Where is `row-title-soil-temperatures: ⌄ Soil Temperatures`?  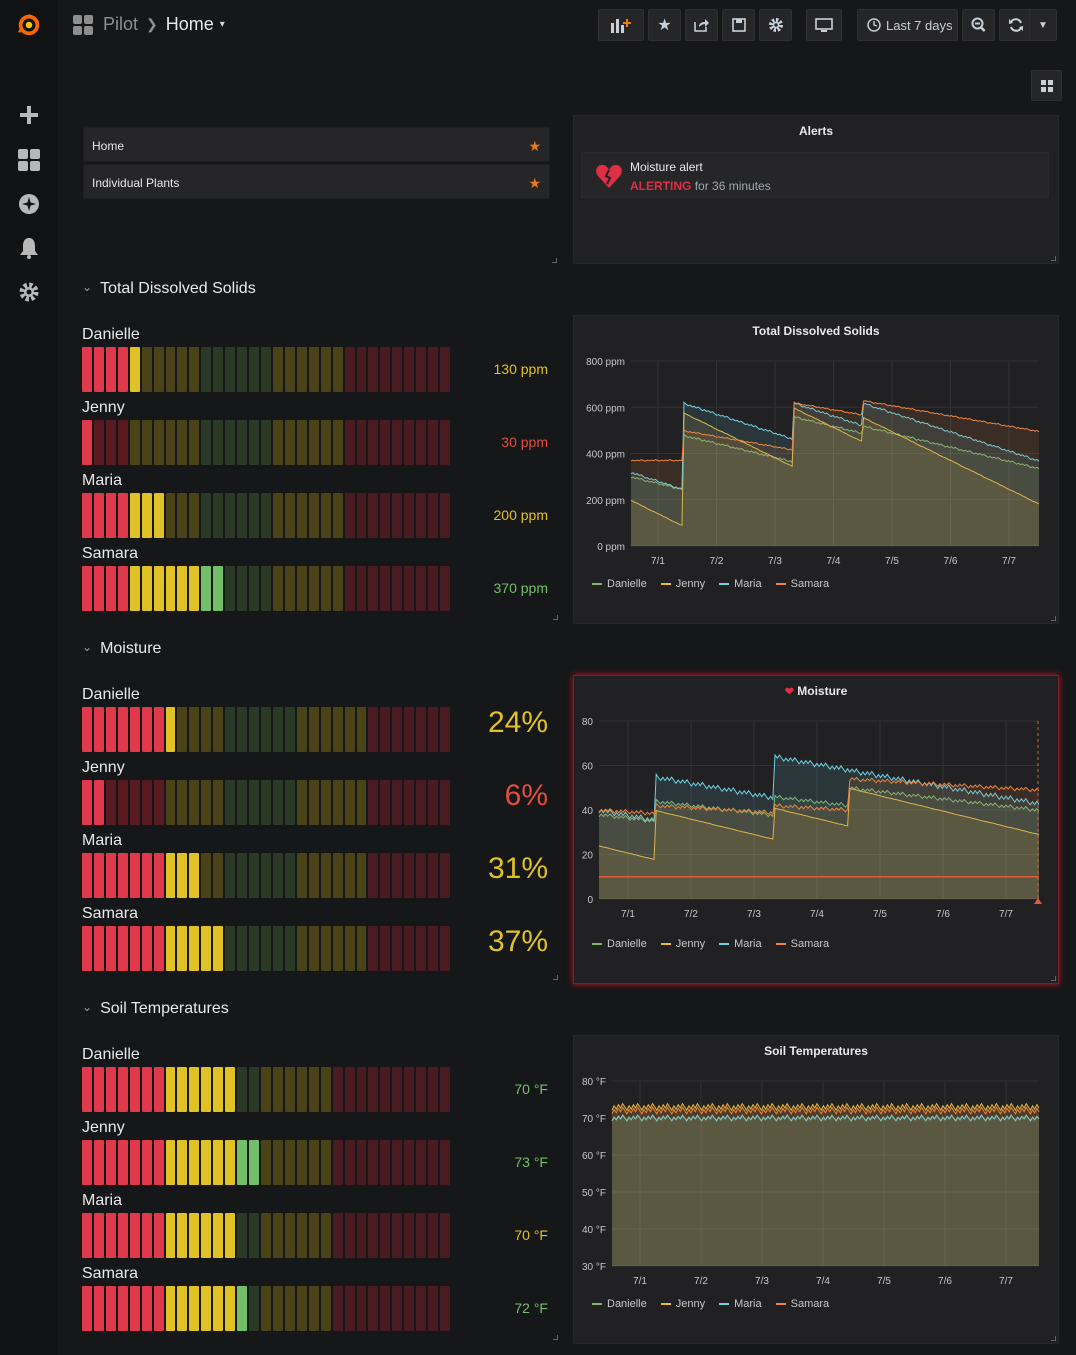 row-title-soil-temperatures: ⌄ Soil Temperatures is located at coordinates (155, 1009).